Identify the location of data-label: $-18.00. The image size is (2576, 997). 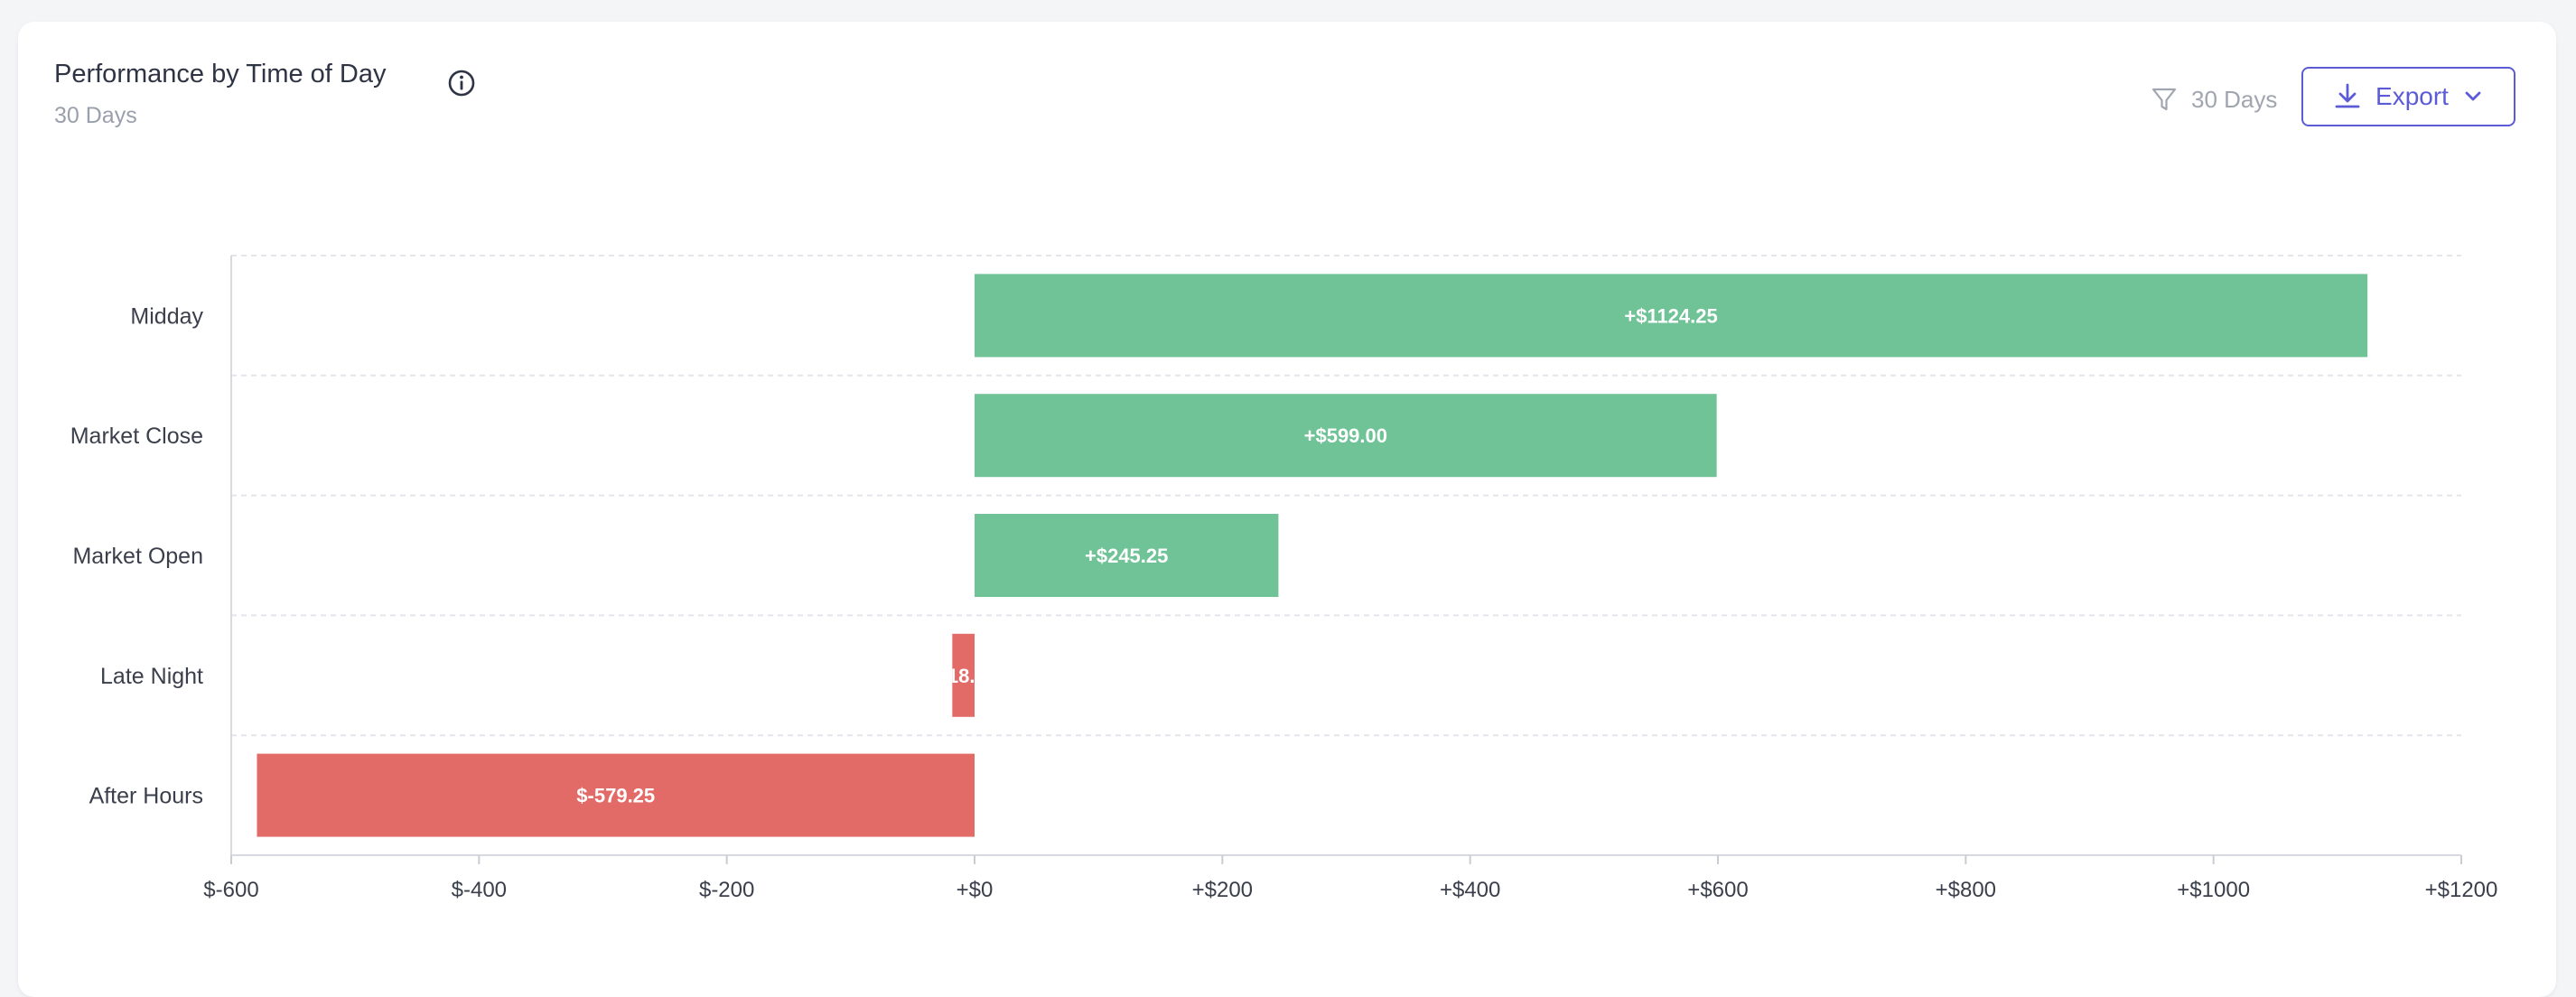
(963, 676).